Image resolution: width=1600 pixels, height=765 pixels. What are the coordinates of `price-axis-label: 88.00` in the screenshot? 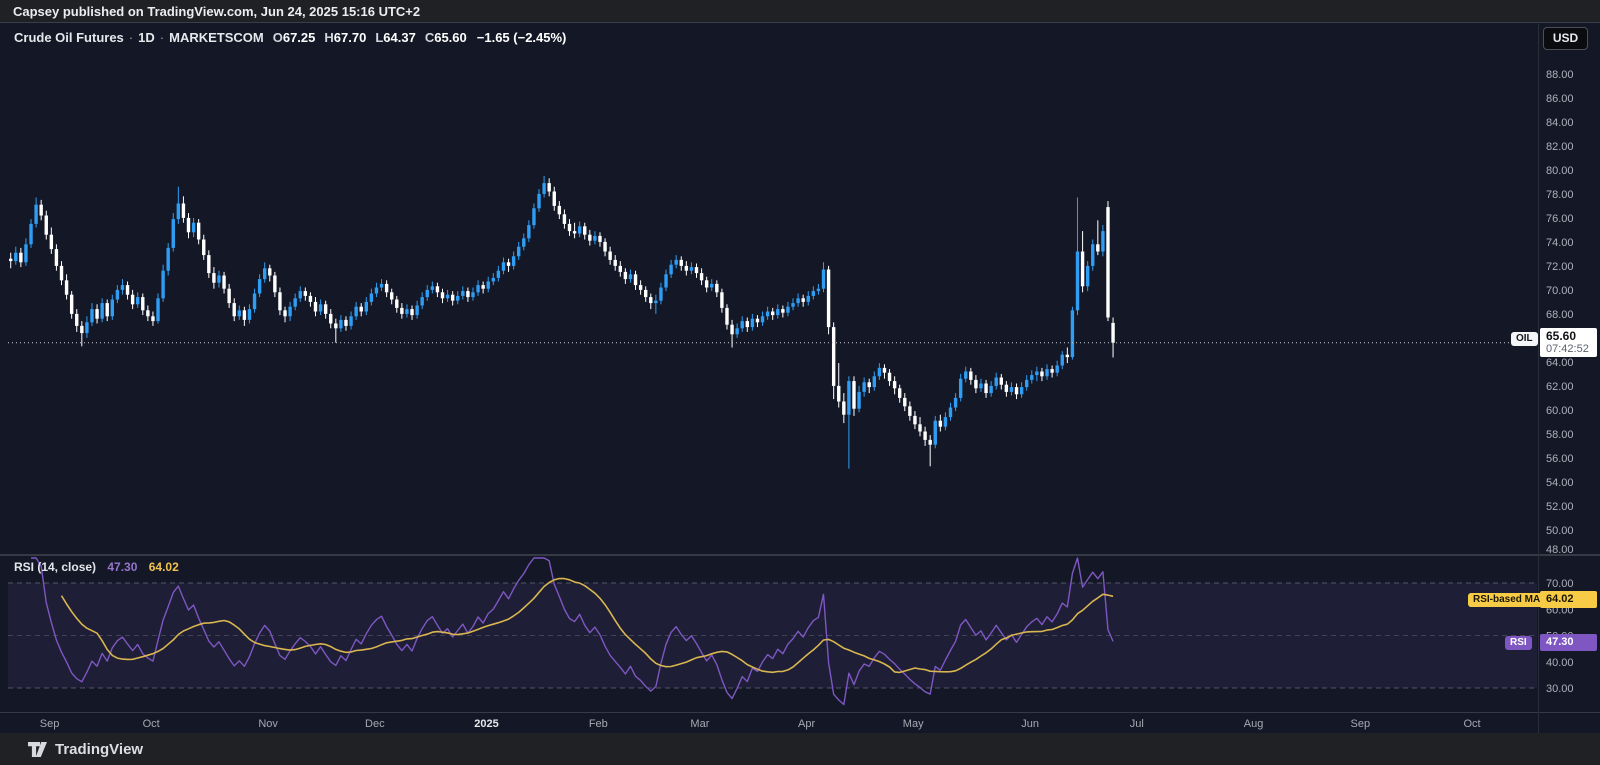 It's located at (1560, 75).